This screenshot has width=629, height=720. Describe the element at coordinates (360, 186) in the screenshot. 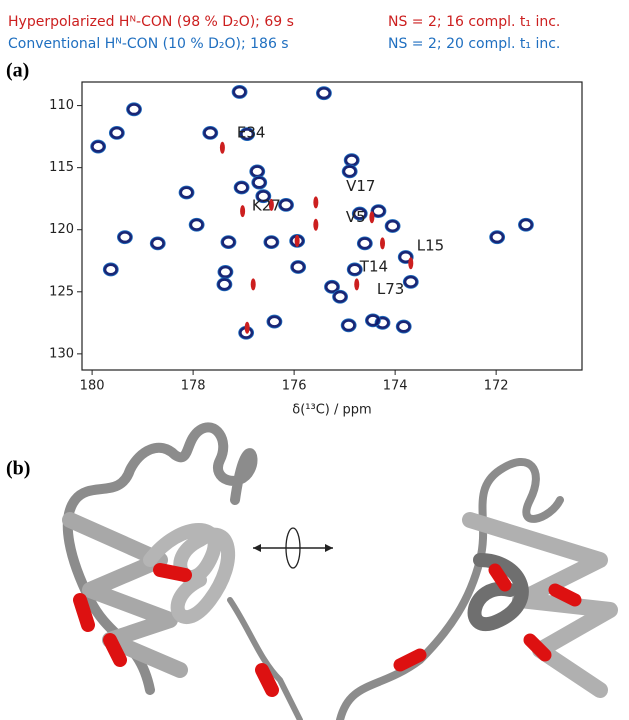

I see `peak-label: V17` at that location.